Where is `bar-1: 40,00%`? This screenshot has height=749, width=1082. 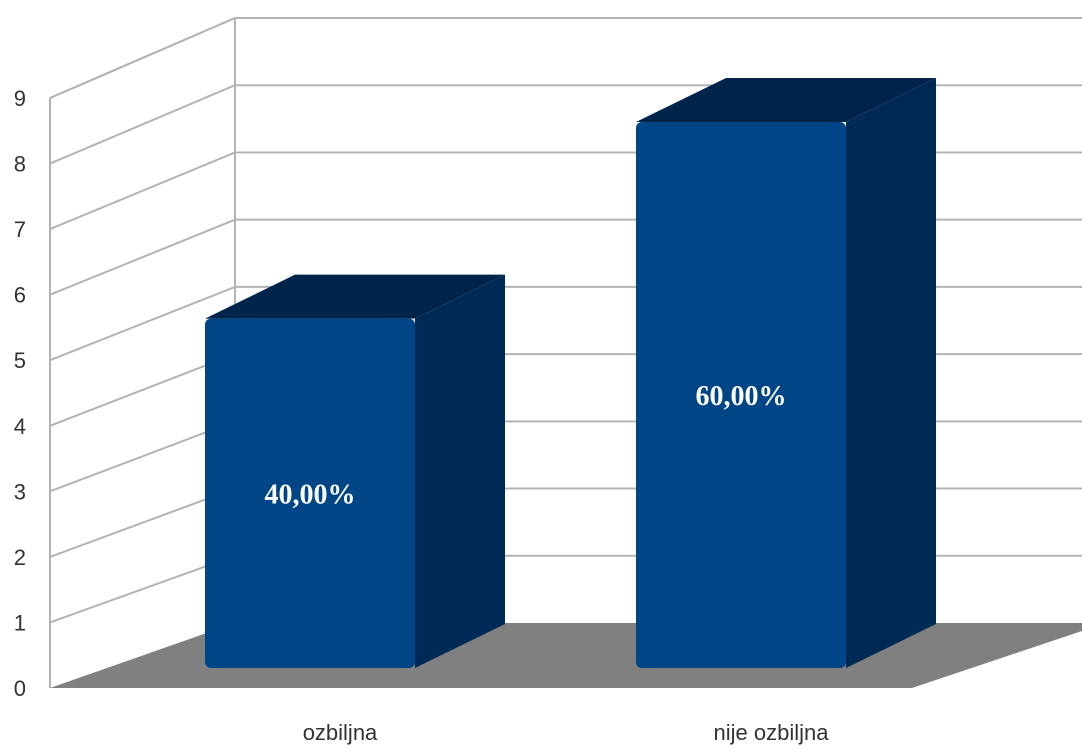 bar-1: 40,00% is located at coordinates (355, 471).